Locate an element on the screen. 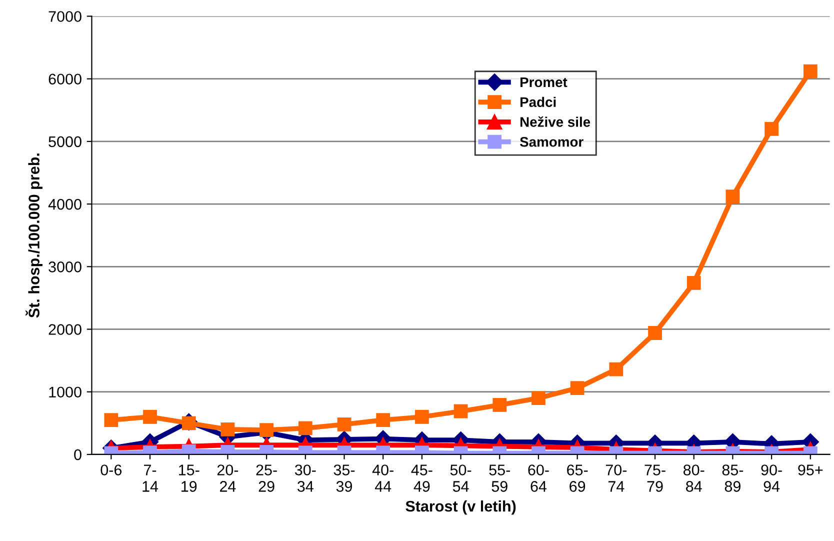  x-tick-label: 35- 39 is located at coordinates (344, 478).